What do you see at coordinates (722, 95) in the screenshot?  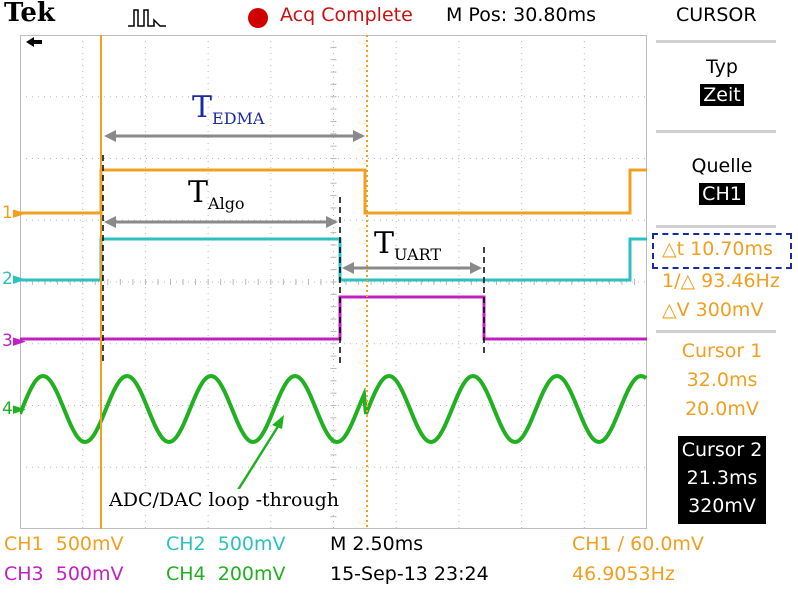 I see `type-value: Zeit` at bounding box center [722, 95].